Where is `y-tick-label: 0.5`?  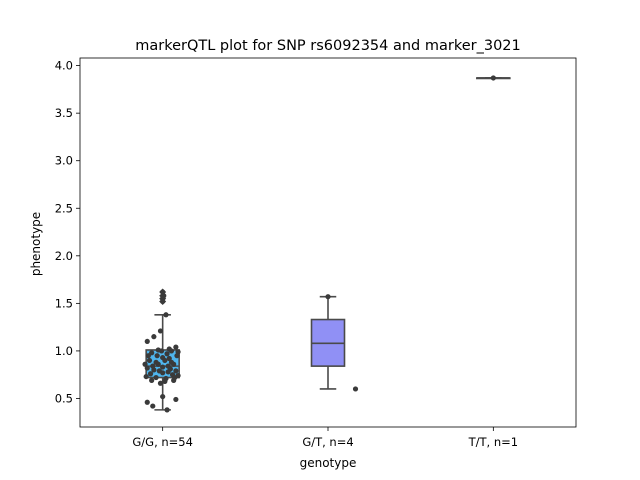
y-tick-label: 0.5 is located at coordinates (64, 398).